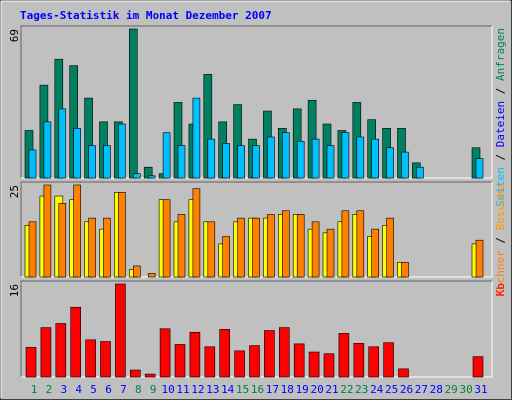 The width and height of the screenshot is (512, 400). I want to click on chart-title: Tages-Statistik im Monat Dezember 2007, so click(146, 15).